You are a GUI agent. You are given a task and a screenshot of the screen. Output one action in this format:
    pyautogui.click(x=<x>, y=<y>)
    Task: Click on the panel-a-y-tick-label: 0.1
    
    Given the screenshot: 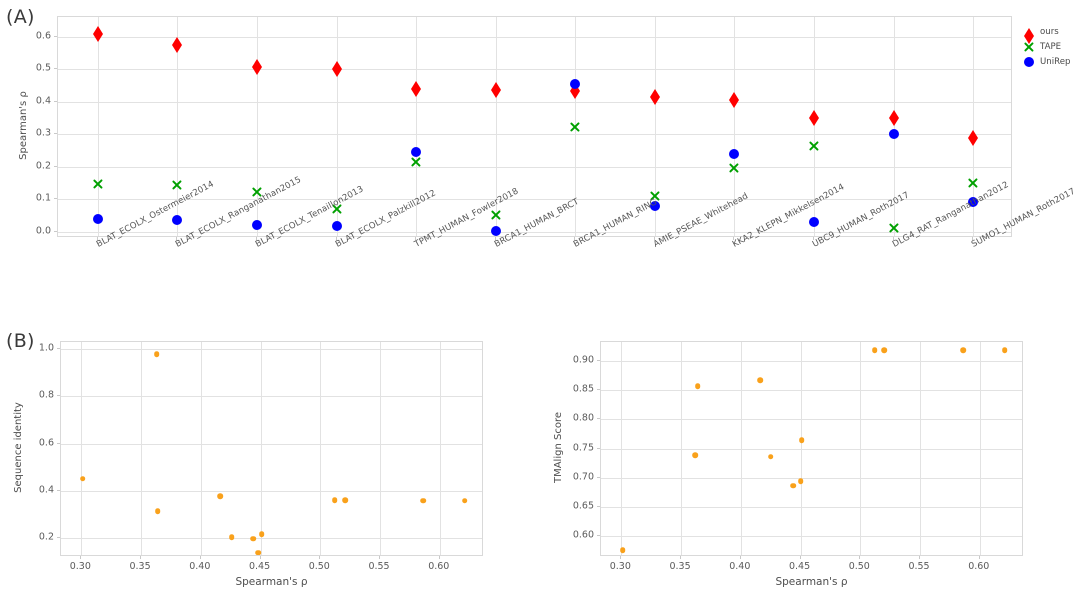 What is the action you would take?
    pyautogui.click(x=43, y=198)
    